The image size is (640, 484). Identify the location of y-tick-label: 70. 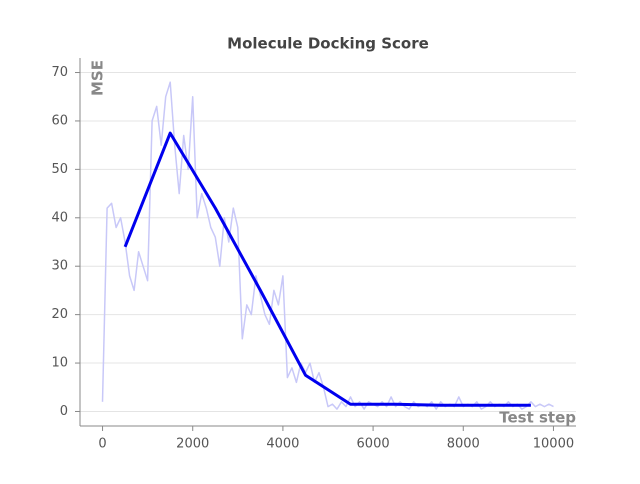
(59, 72).